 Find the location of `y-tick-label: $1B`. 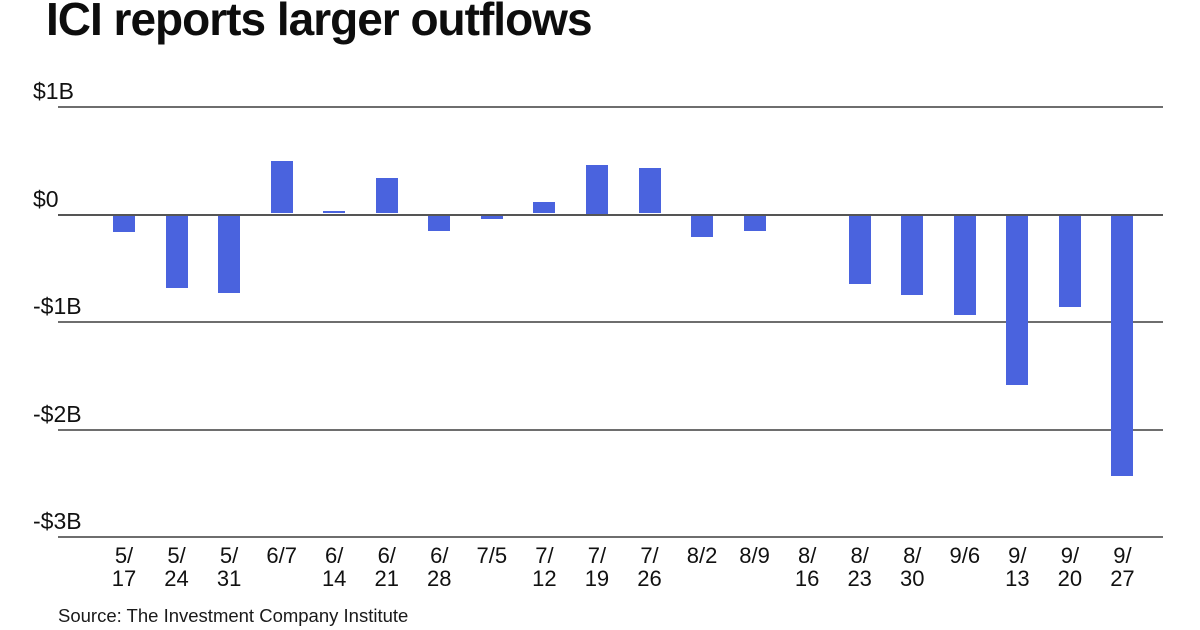

y-tick-label: $1B is located at coordinates (53, 91).